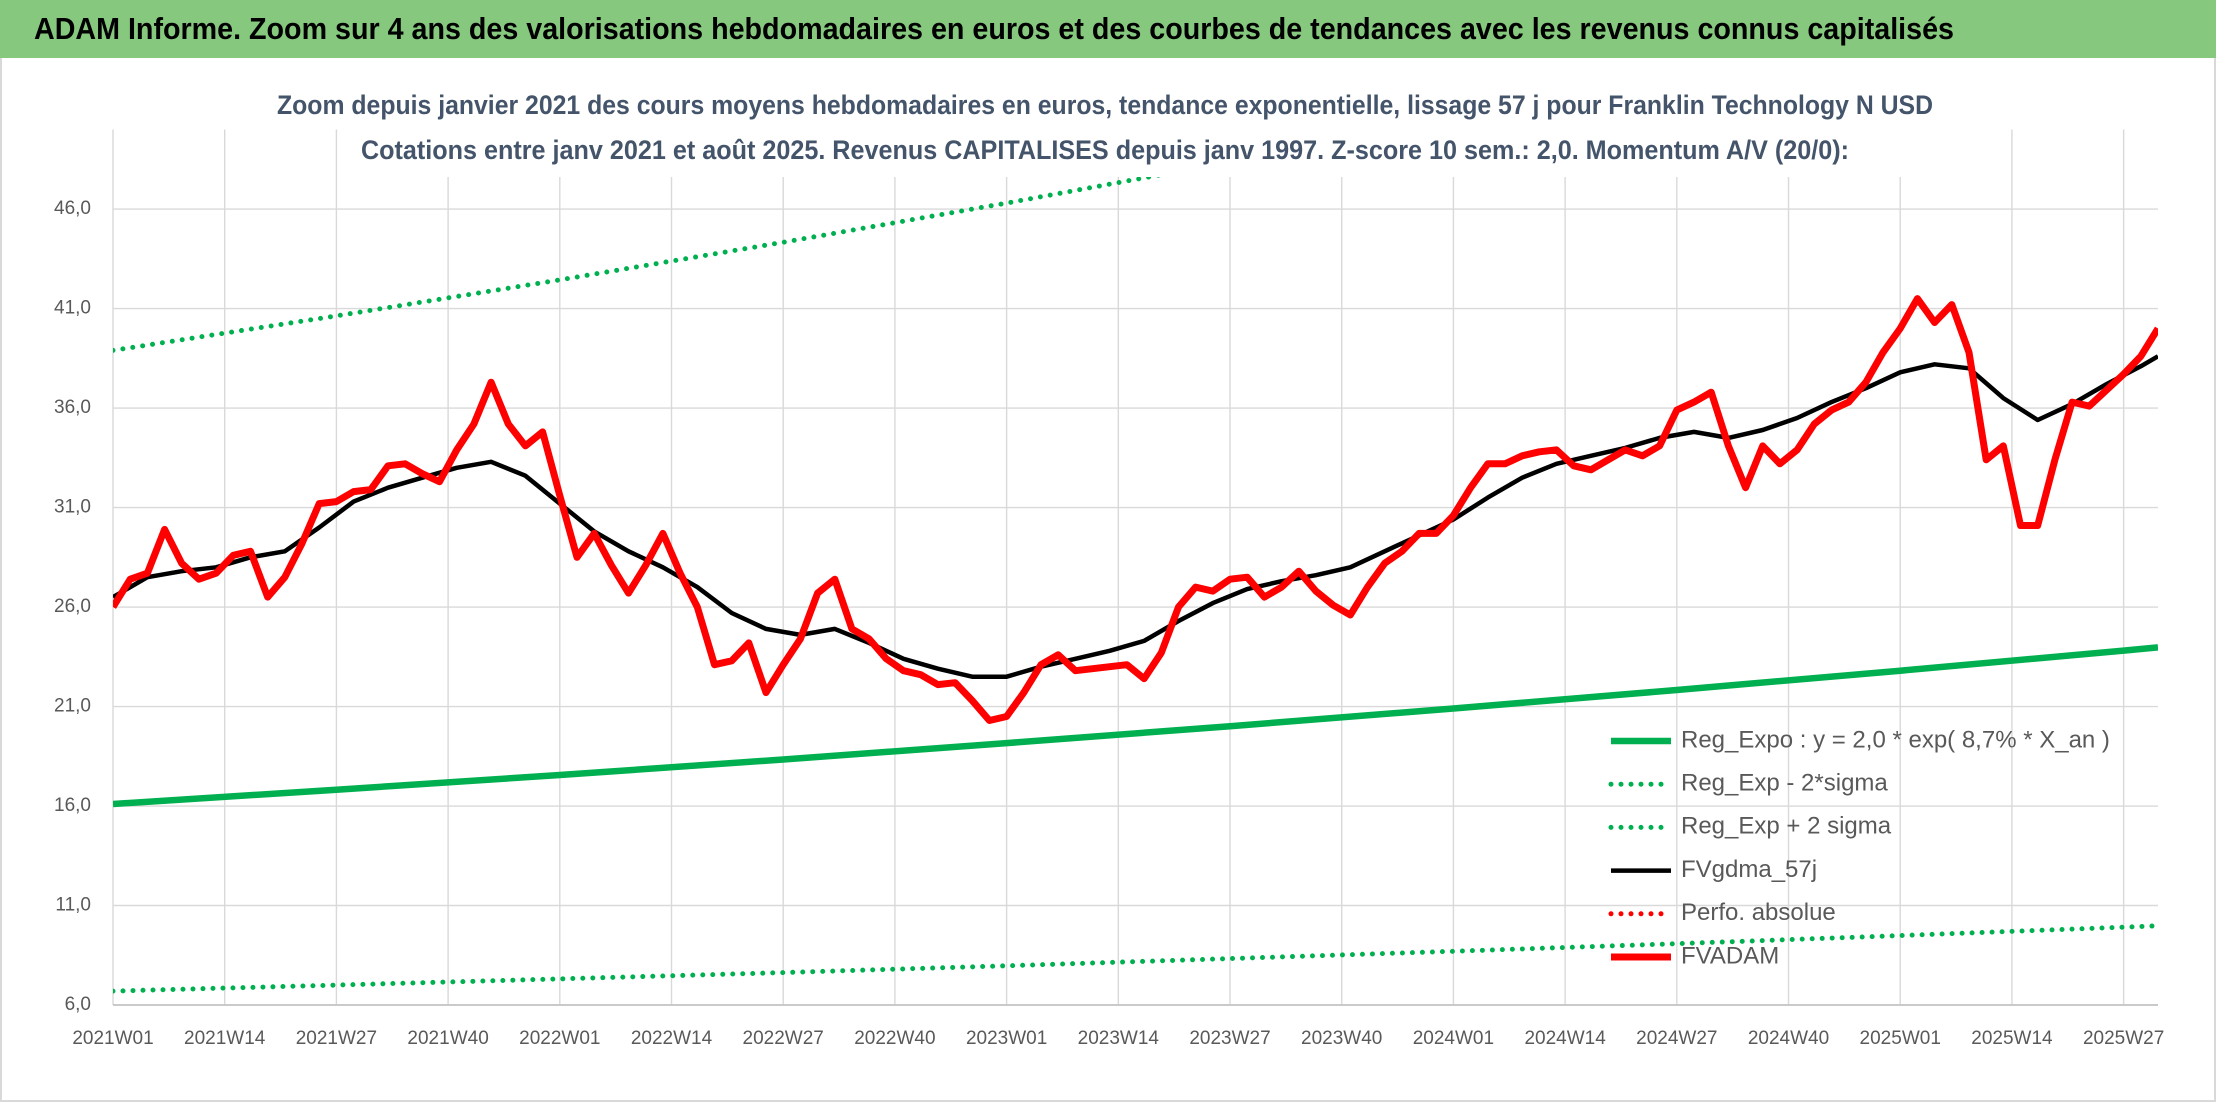 Image resolution: width=2216 pixels, height=1102 pixels. What do you see at coordinates (447, 1038) in the screenshot?
I see `x-tick-label: 2021W40` at bounding box center [447, 1038].